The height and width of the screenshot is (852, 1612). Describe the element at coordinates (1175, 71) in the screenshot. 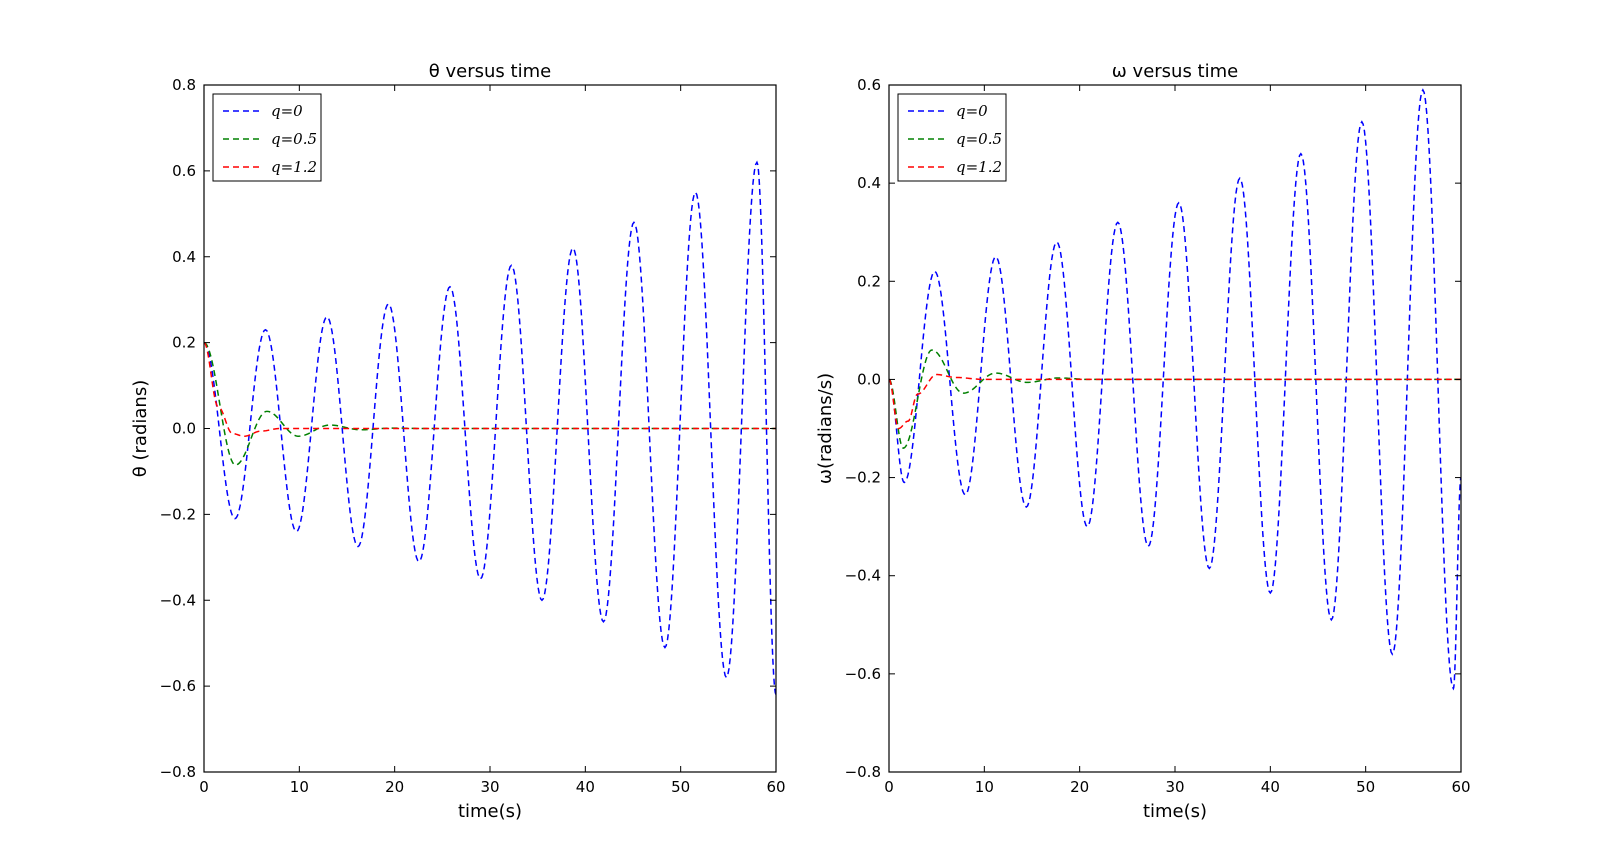

I see `plot-title: ω versus time` at that location.